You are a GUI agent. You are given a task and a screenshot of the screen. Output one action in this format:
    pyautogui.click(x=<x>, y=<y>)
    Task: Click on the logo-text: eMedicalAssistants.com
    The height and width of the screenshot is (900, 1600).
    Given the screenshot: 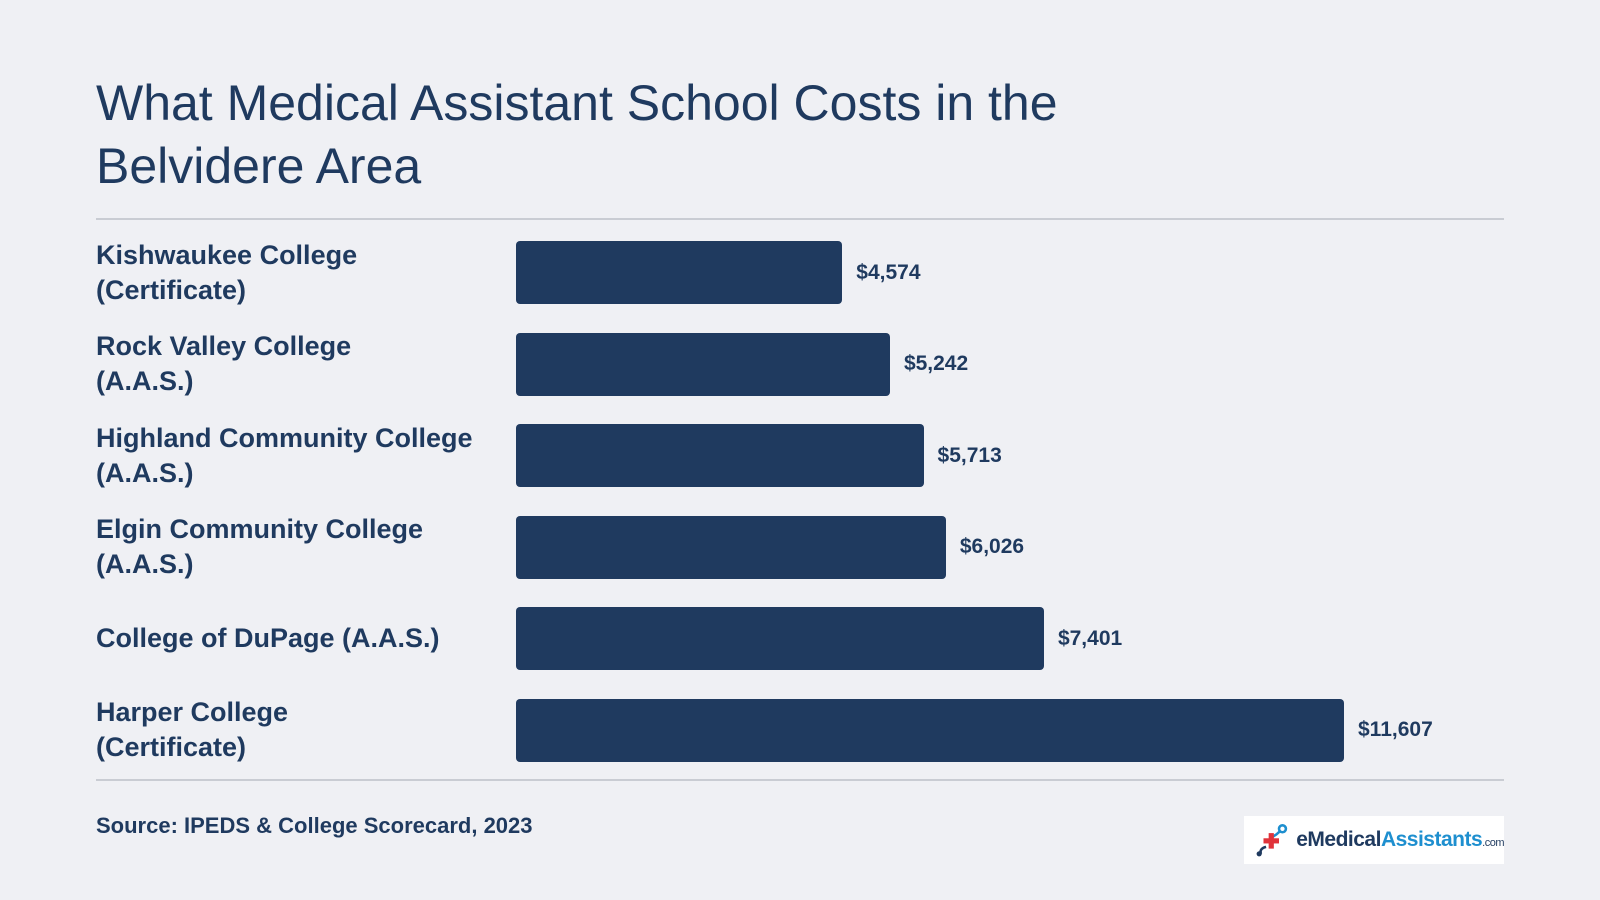 What is the action you would take?
    pyautogui.click(x=1400, y=839)
    